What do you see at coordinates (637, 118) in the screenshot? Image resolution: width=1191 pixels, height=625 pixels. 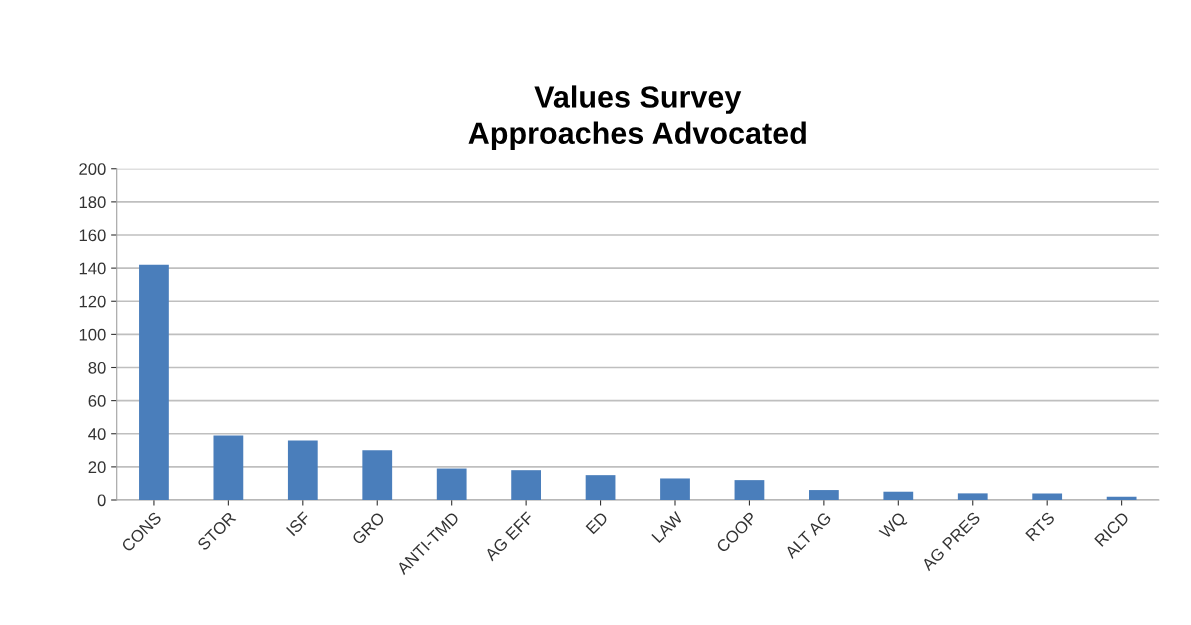 I see `chart-title: Values Survey Approaches Advocated` at bounding box center [637, 118].